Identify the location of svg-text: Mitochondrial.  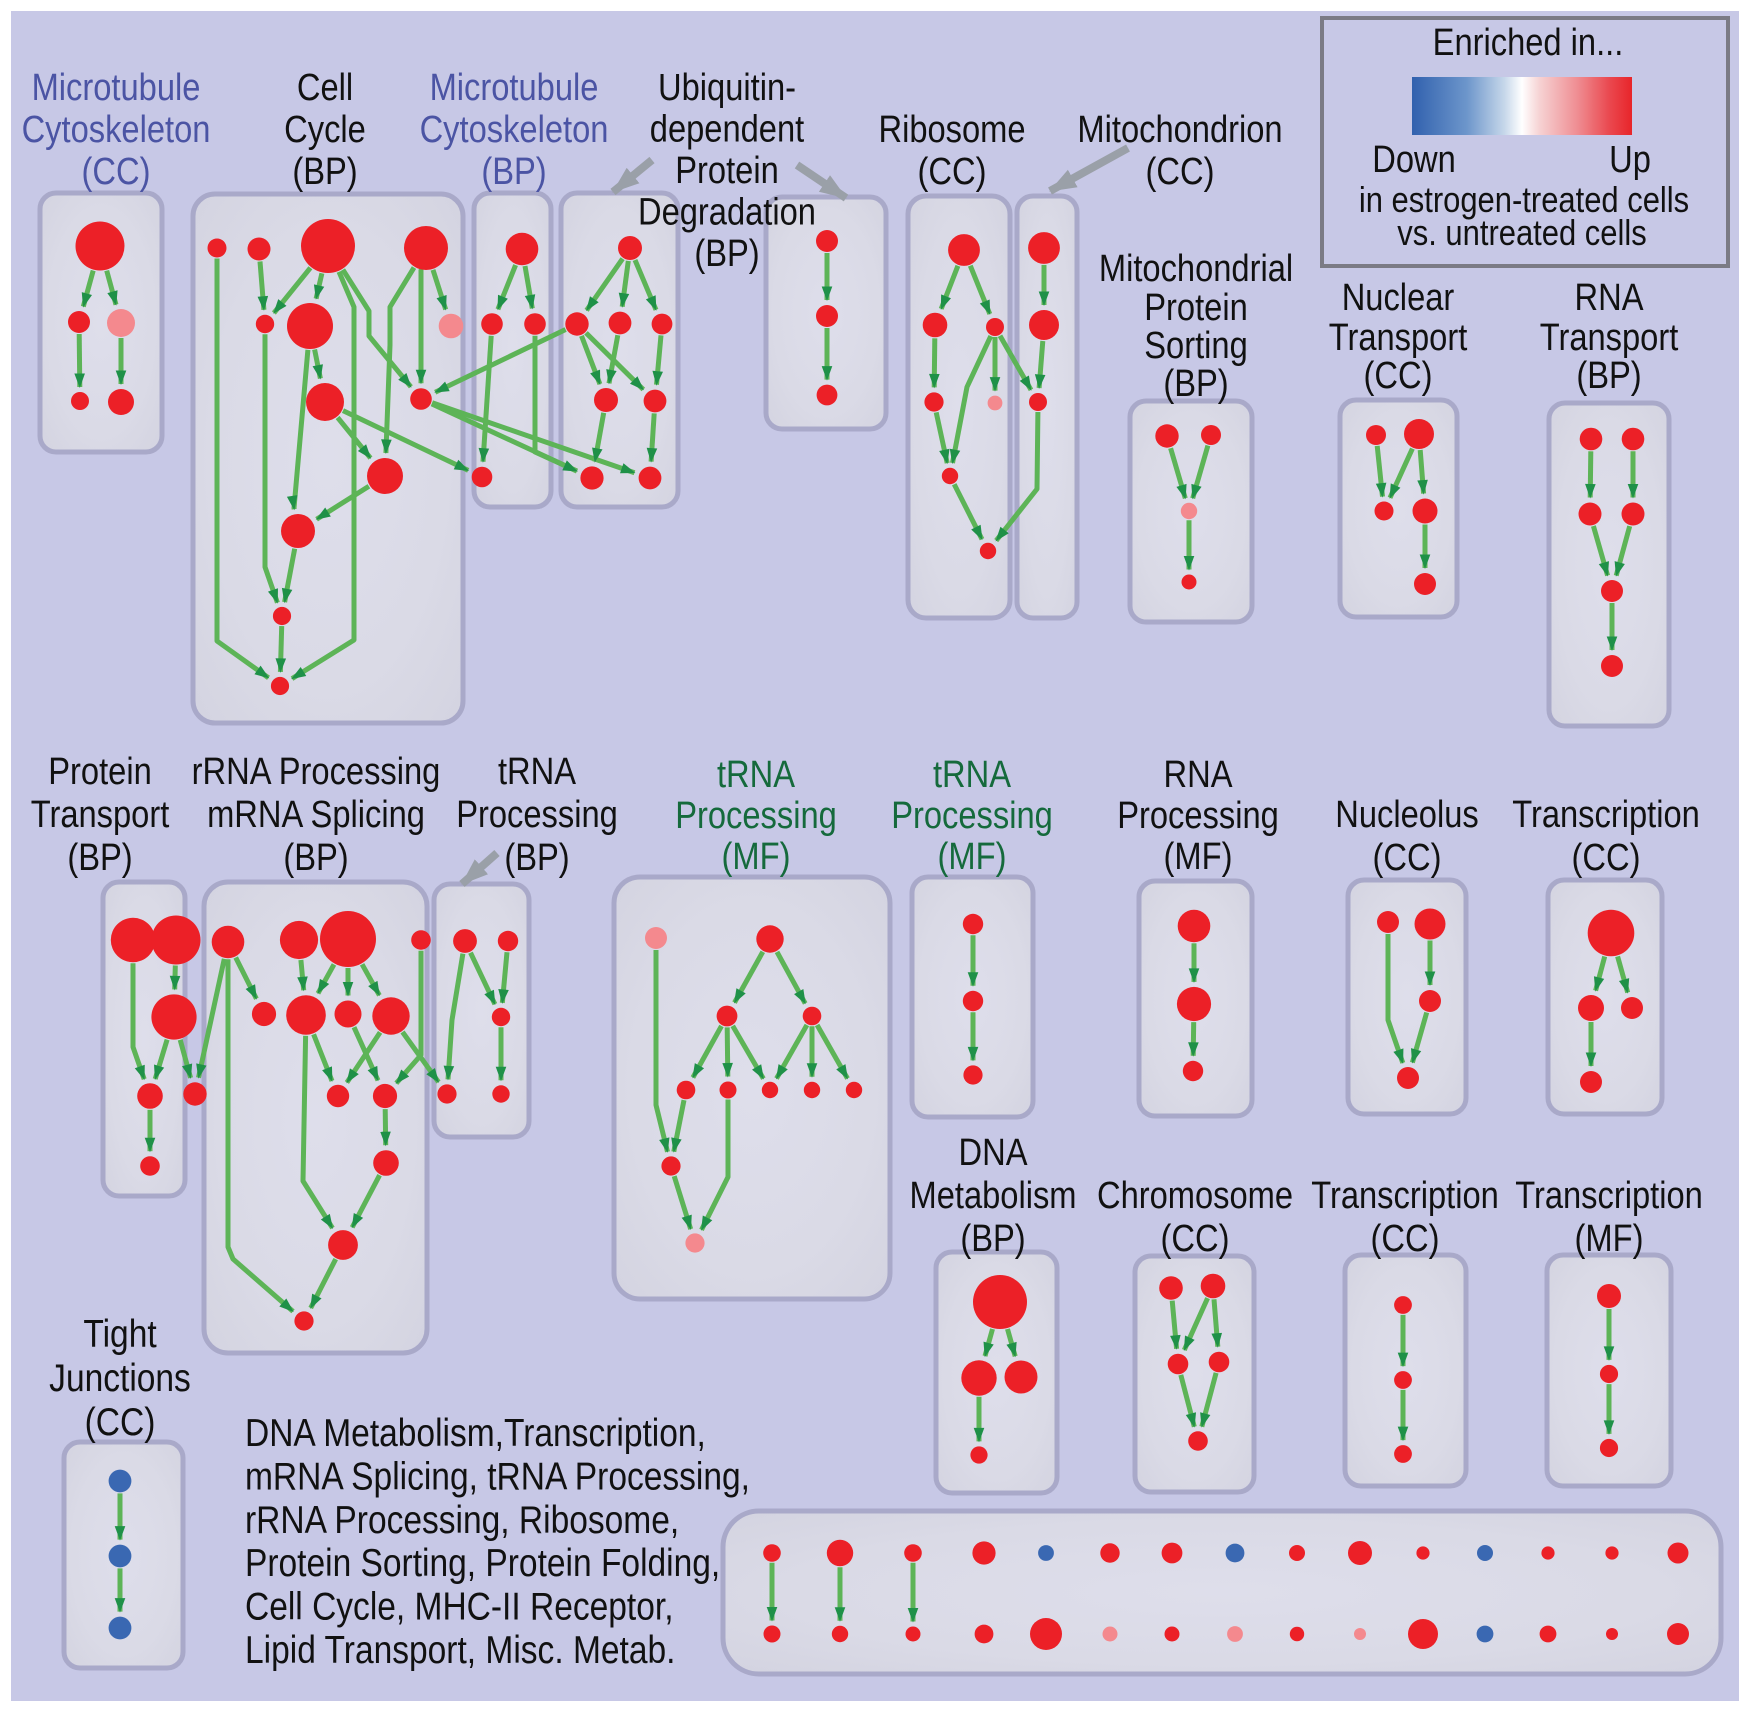
(1196, 268).